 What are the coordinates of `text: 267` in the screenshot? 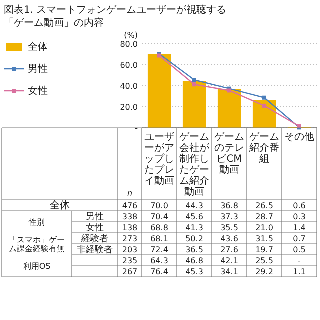 It's located at (130, 272).